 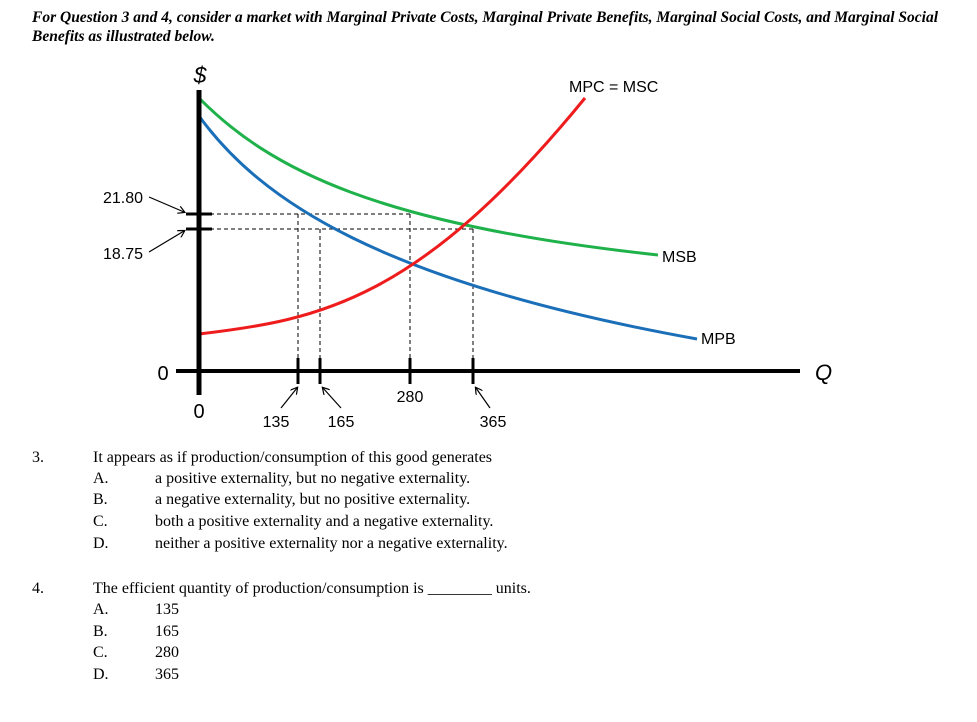 I want to click on quantity-label-280: 280, so click(x=410, y=397).